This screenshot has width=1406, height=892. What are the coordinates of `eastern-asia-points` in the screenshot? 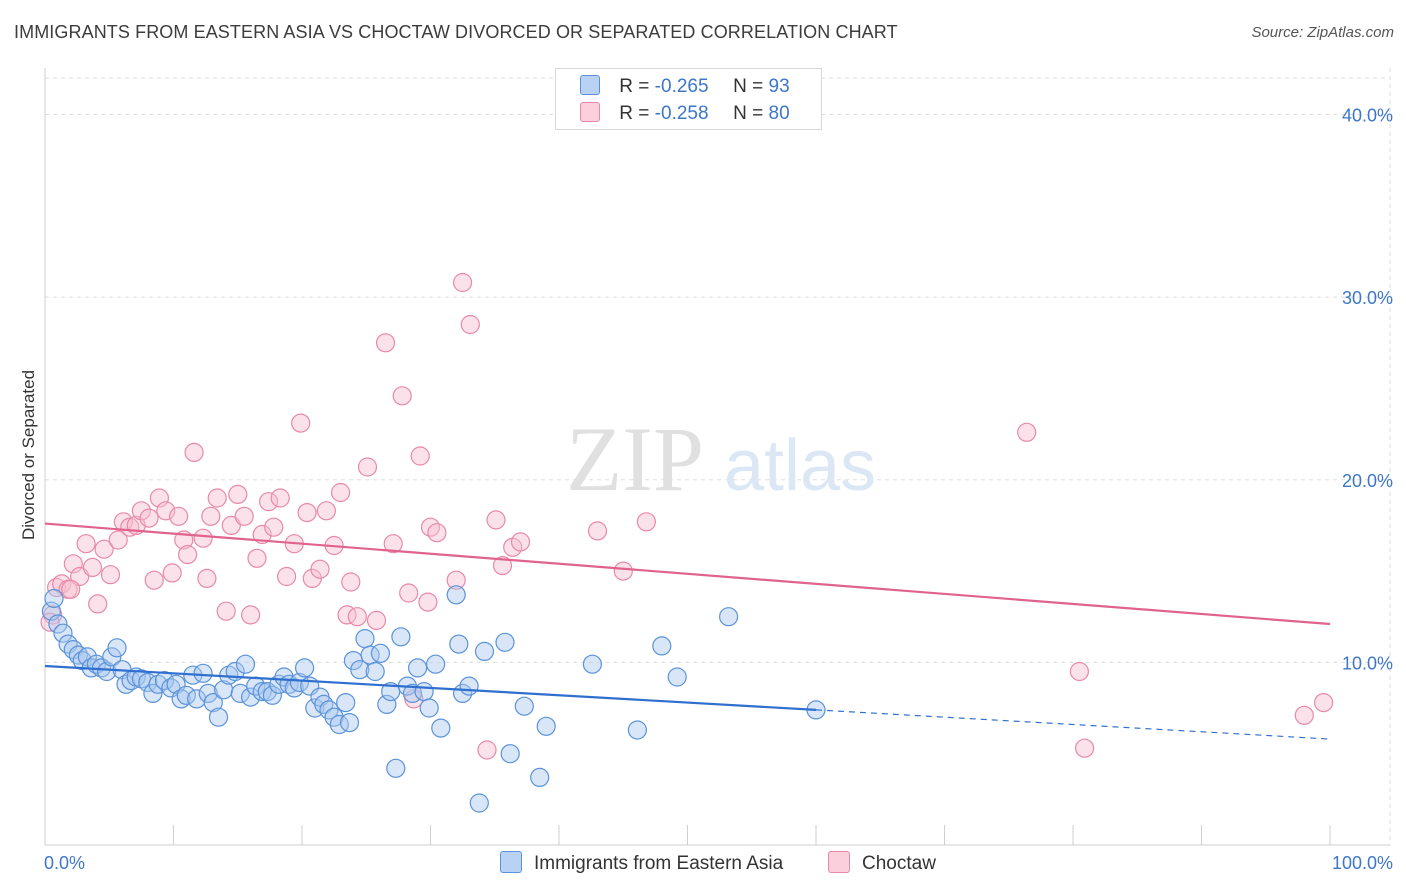 It's located at (433, 699).